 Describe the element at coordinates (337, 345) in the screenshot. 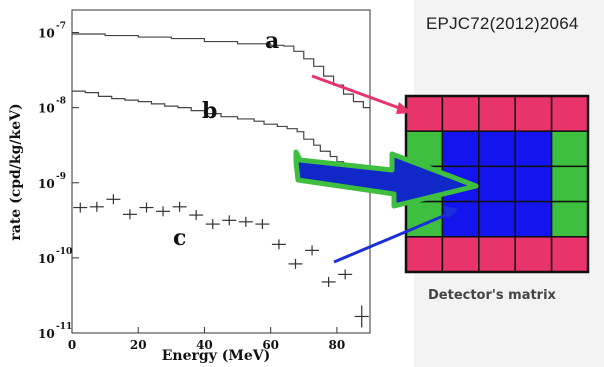

I see `x-tick-label: 80` at that location.